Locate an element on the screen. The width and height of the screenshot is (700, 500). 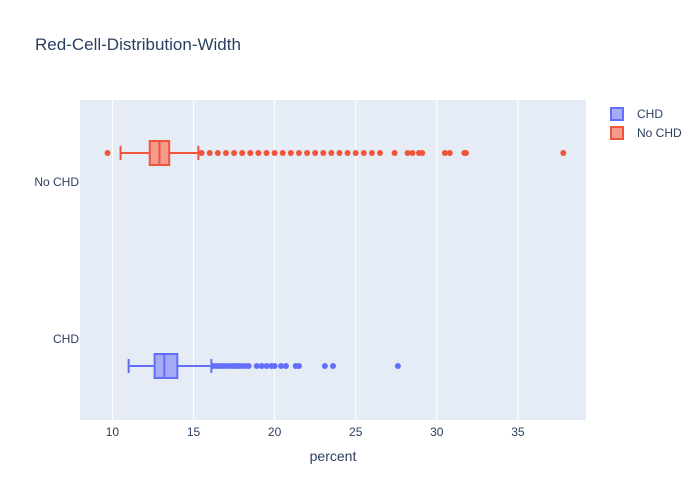
x-tick-label: 30 is located at coordinates (437, 432).